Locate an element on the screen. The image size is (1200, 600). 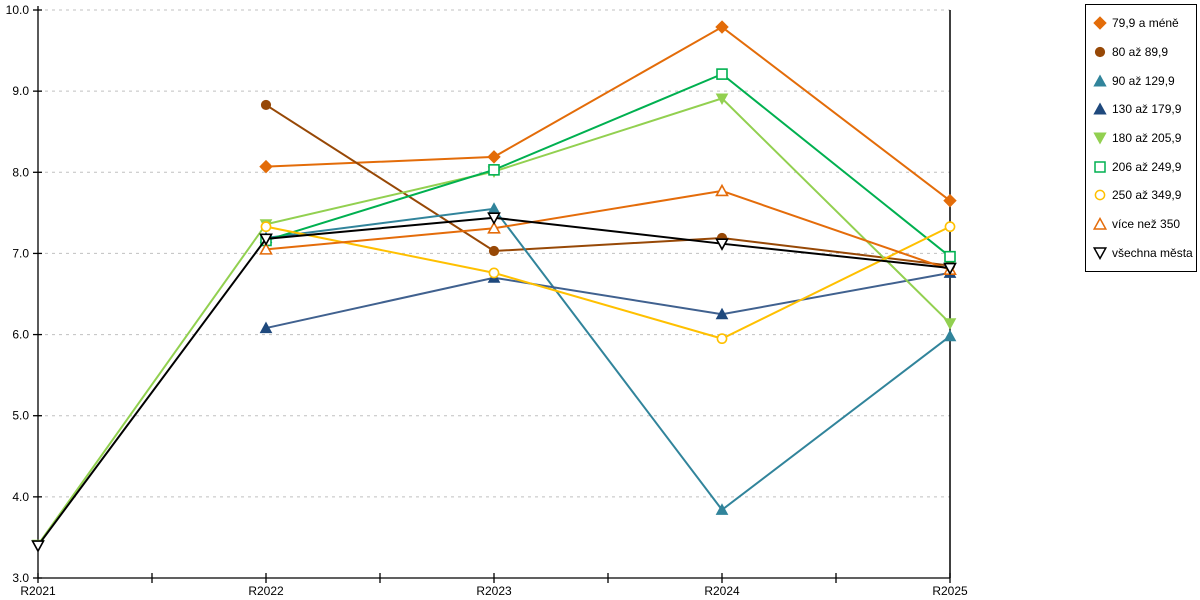
diamond-legend-icon is located at coordinates (1100, 23).